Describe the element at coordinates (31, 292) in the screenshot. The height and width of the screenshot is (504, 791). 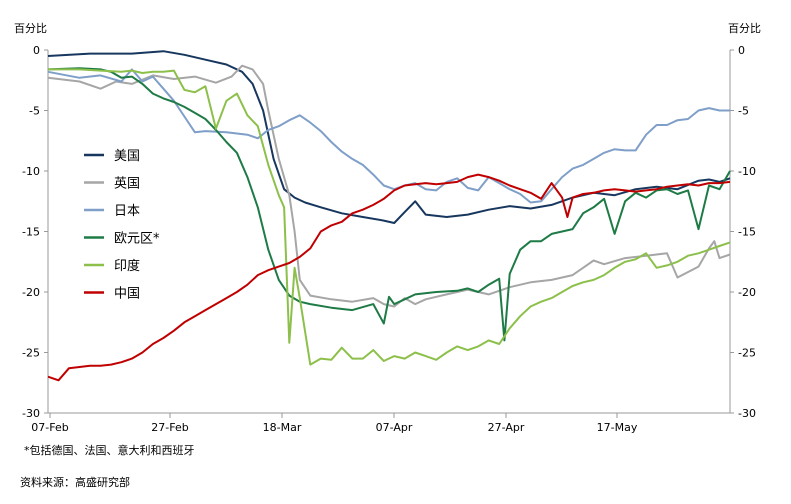
I see `y-tick-label-left: -20` at that location.